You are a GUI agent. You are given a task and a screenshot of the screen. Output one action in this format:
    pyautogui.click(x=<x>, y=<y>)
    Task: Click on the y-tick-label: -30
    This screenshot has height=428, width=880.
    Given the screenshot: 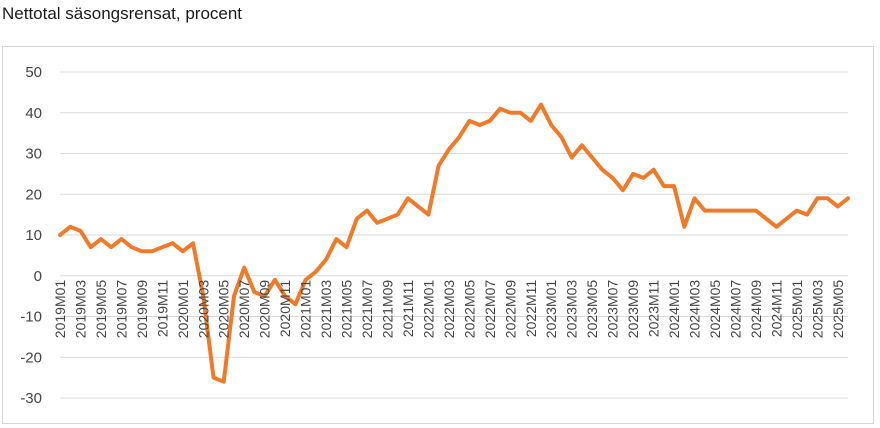 What is the action you would take?
    pyautogui.click(x=31, y=398)
    